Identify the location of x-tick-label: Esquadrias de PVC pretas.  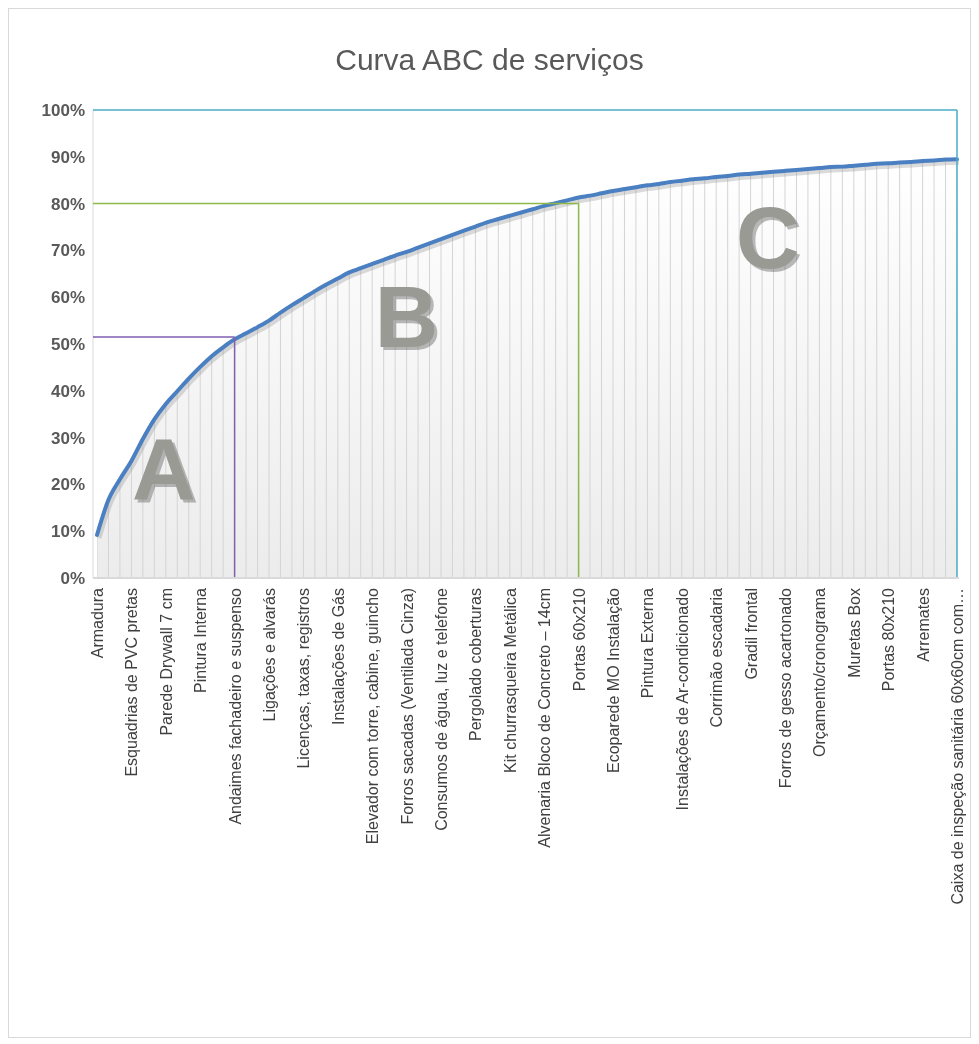
(132, 682).